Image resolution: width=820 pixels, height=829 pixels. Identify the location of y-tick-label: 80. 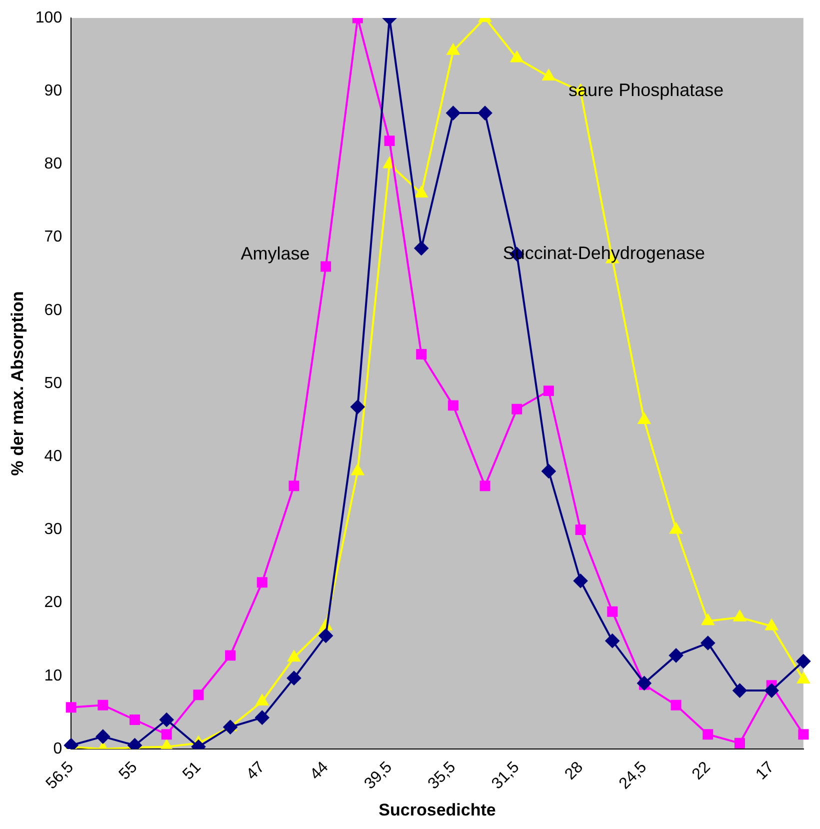
(53, 164).